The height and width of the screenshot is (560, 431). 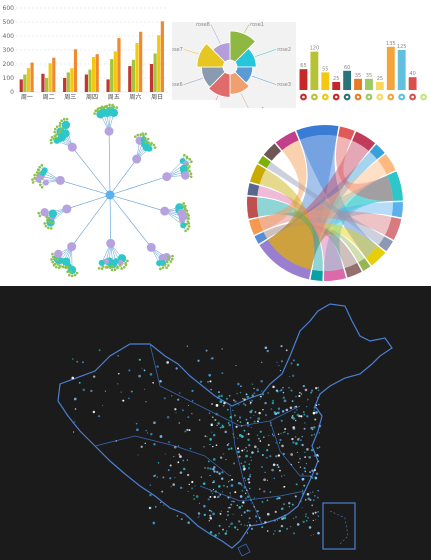 What do you see at coordinates (286, 219) in the screenshot?
I see `chord-ribbon` at bounding box center [286, 219].